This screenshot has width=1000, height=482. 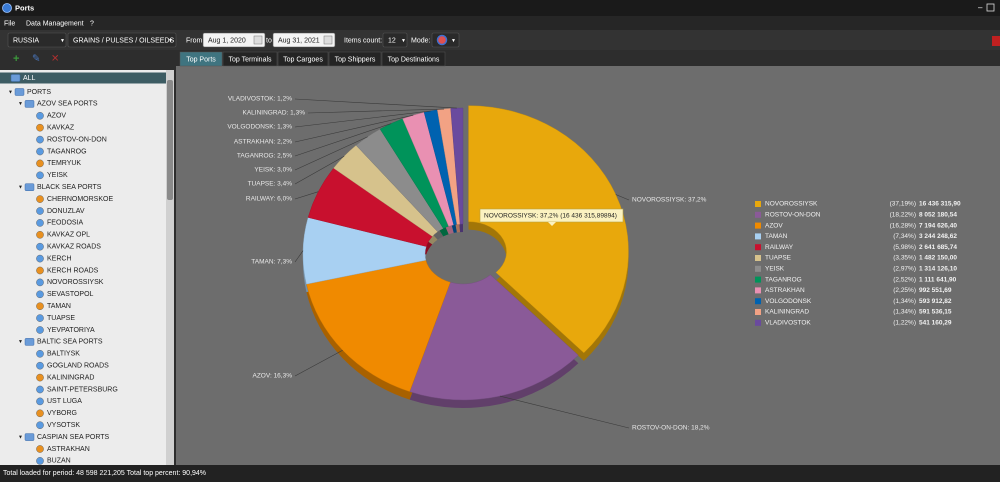 I want to click on tree-item: TEMRYUK, so click(x=64, y=163).